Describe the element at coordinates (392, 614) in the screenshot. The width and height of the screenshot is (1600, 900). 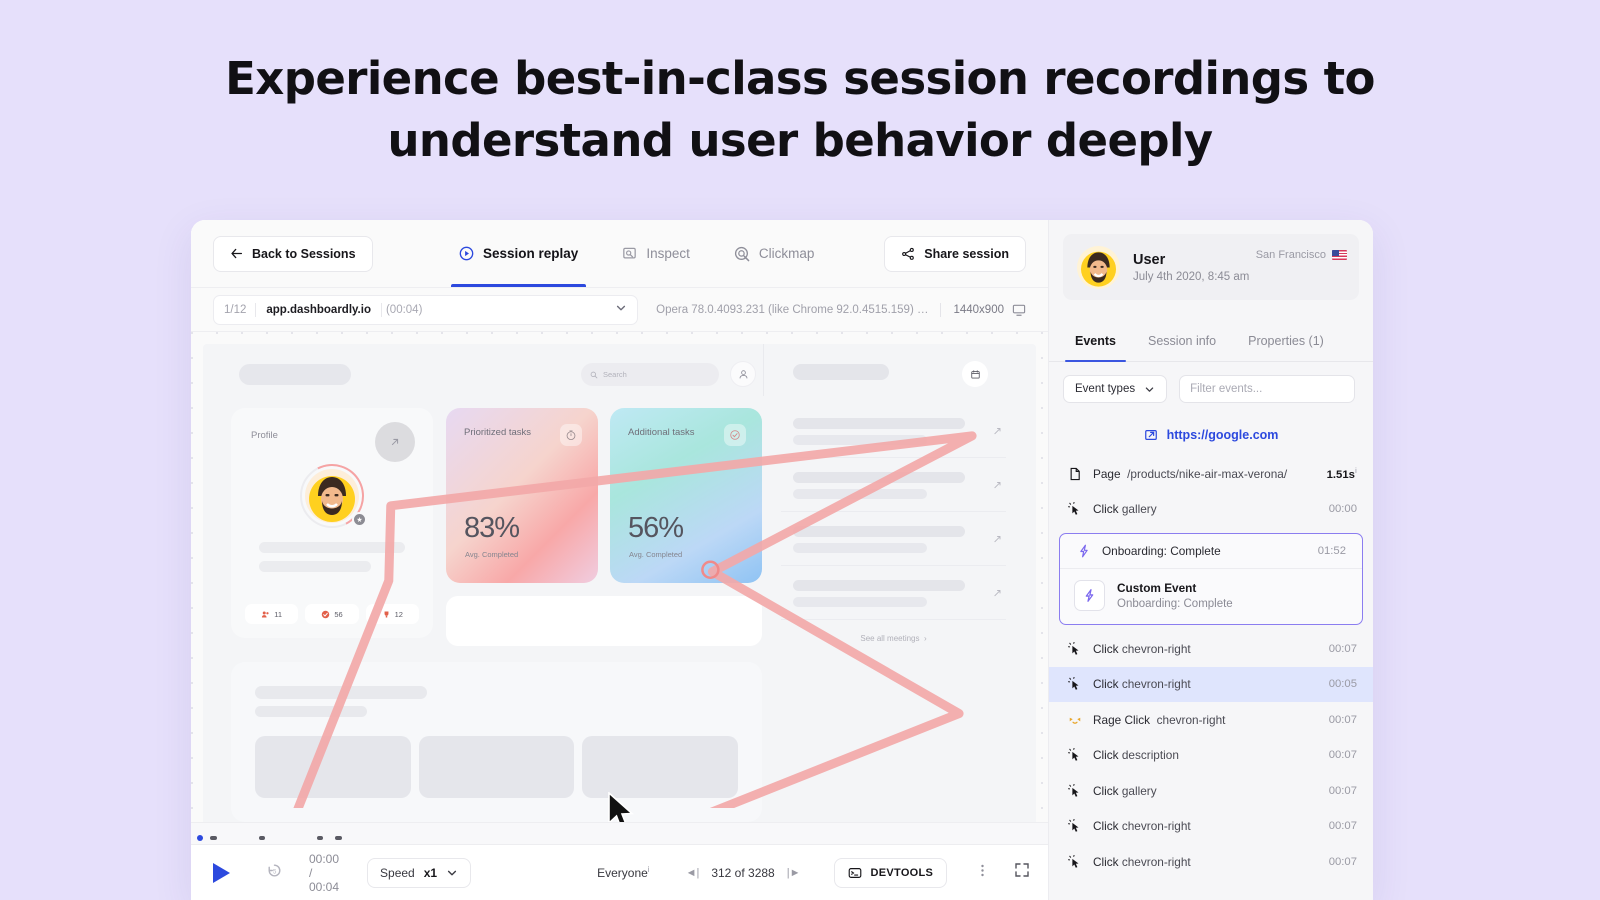
I see `mock-stat-trophy: 12` at that location.